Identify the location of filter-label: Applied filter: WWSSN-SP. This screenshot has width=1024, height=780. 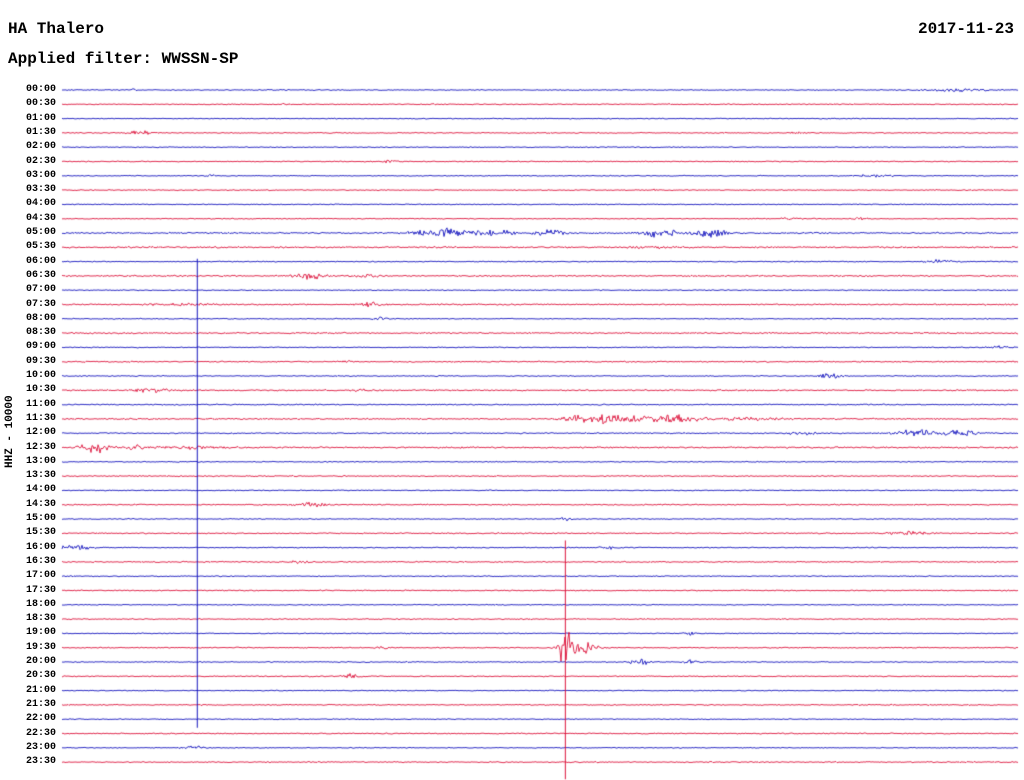
(123, 59).